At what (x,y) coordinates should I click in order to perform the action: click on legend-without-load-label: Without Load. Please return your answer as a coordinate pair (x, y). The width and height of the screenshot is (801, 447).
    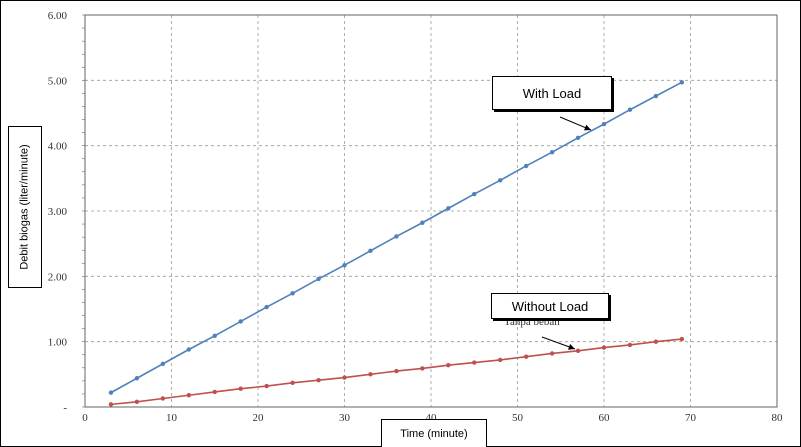
    Looking at the image, I should click on (550, 306).